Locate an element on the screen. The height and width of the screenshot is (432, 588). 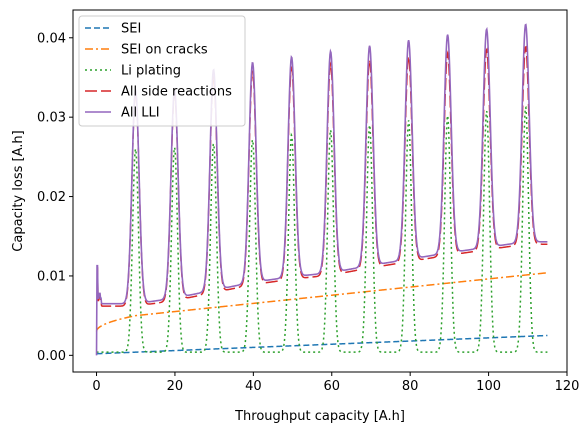
series-line-sei is located at coordinates (322, 344).